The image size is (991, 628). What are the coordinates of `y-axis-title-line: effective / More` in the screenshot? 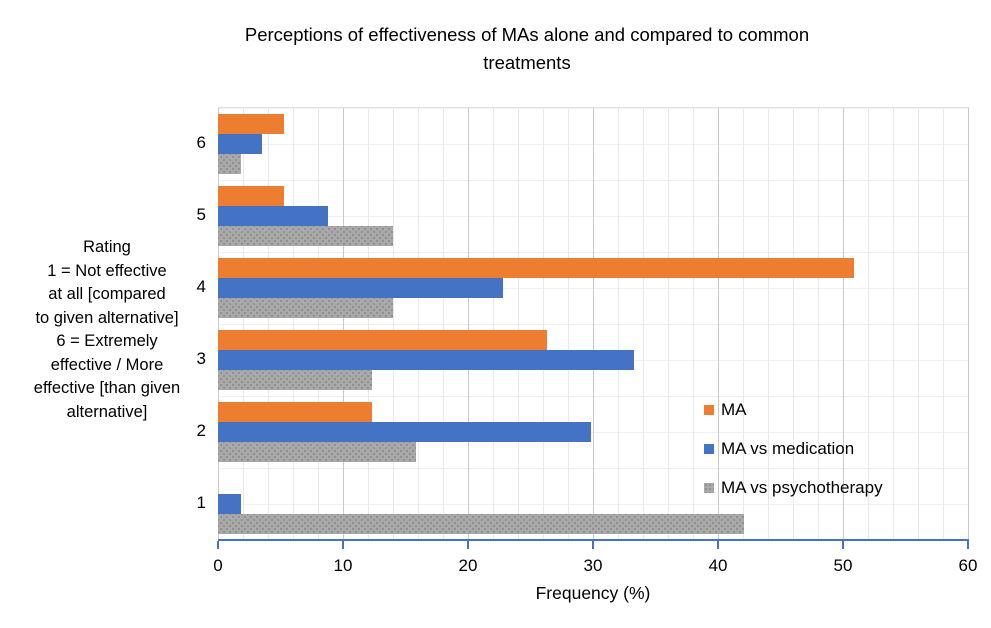 It's located at (107, 364).